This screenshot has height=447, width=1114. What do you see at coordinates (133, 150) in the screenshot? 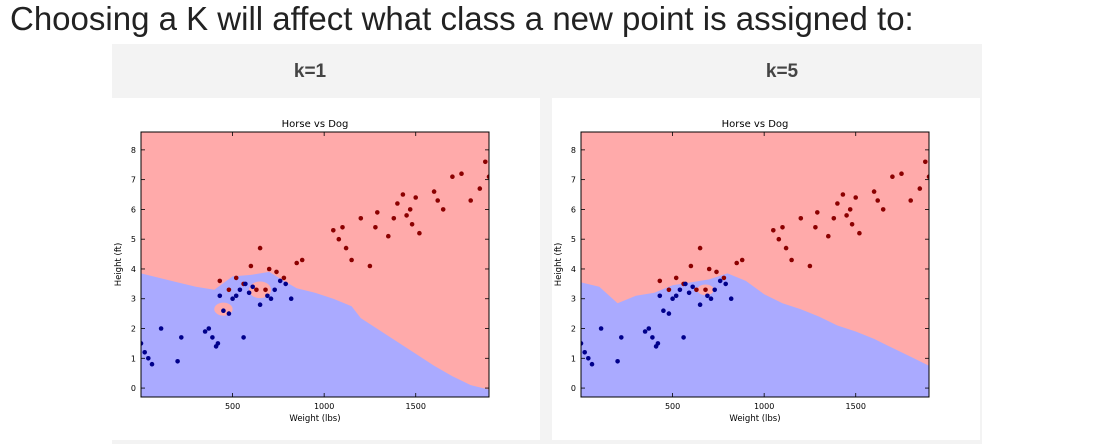
I see `y-tick-label: 8` at bounding box center [133, 150].